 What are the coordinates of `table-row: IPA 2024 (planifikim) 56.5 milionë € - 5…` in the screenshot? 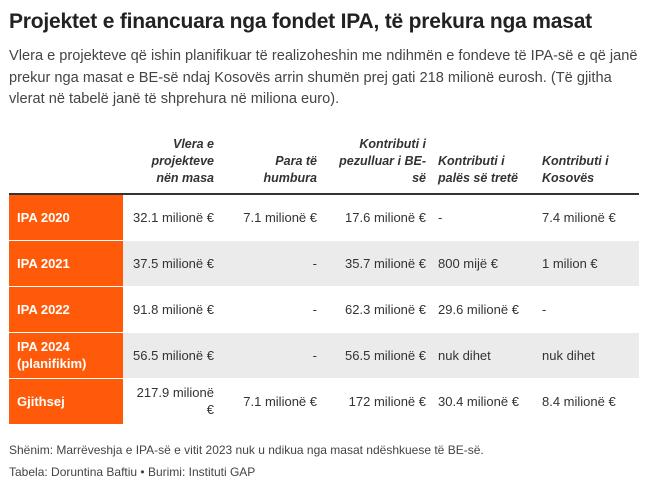 It's located at (324, 355).